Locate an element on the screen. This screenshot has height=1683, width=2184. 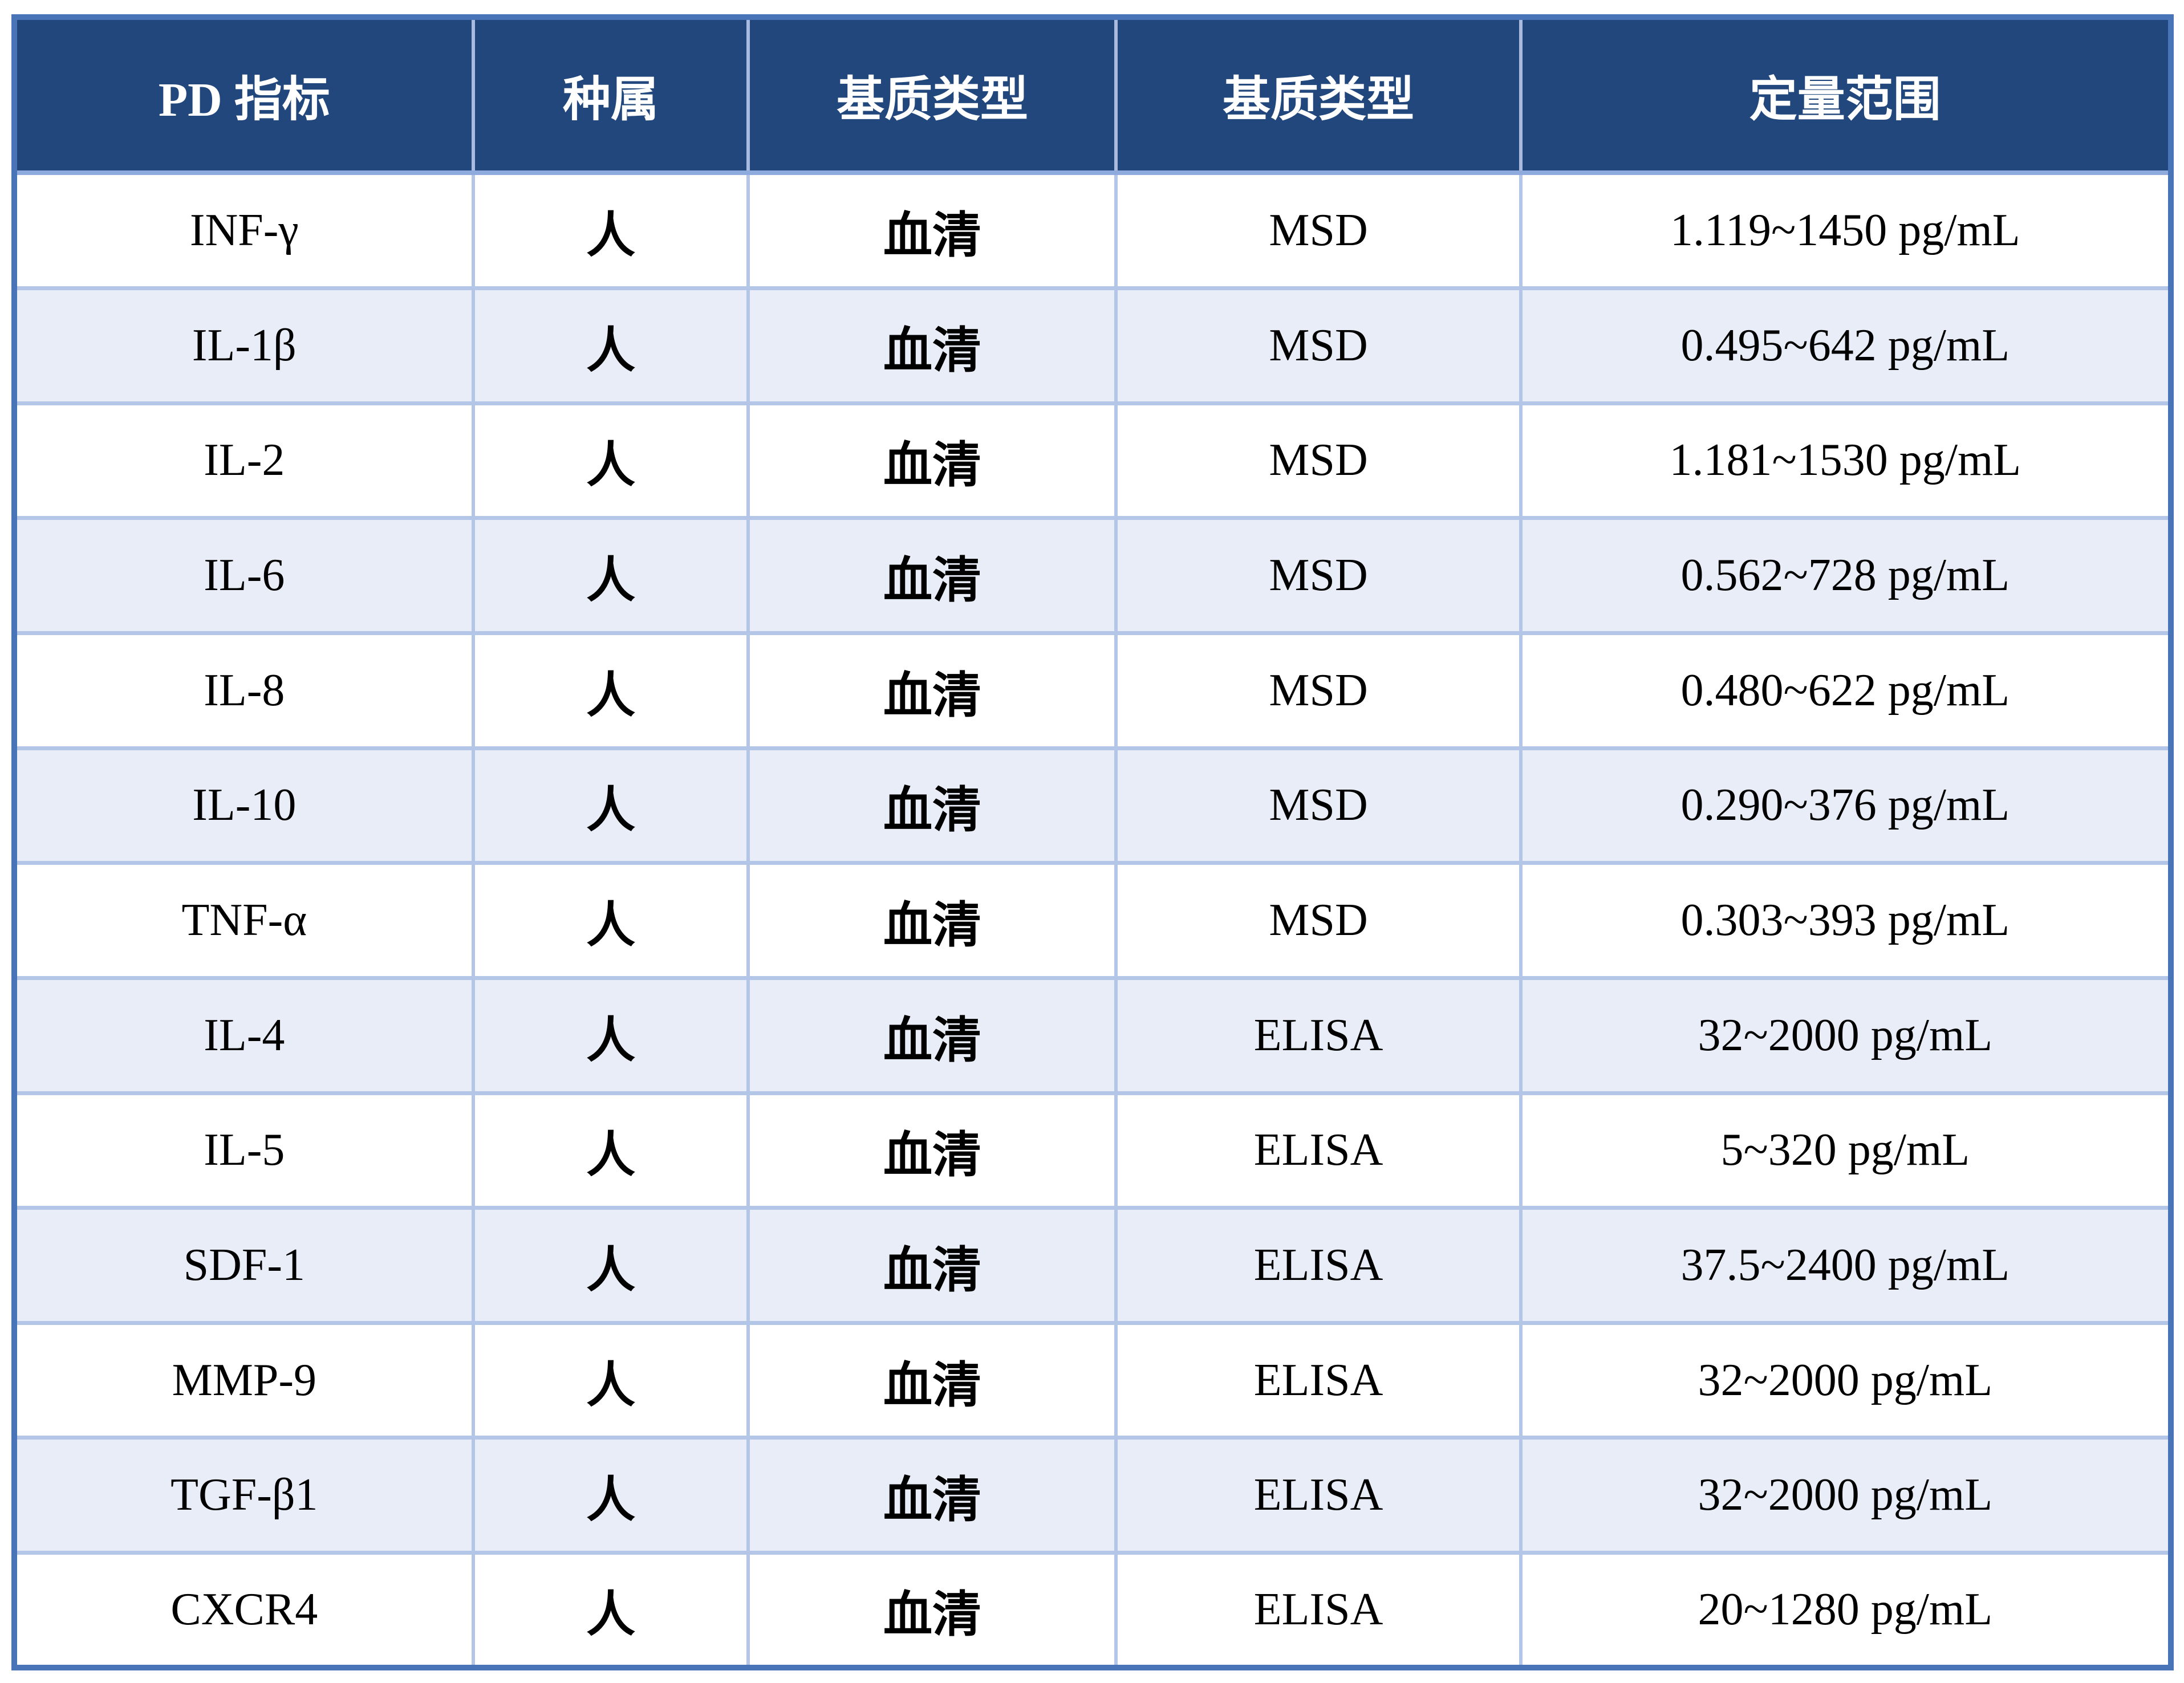
header-matrix-type: 基质类型 is located at coordinates (931, 96).